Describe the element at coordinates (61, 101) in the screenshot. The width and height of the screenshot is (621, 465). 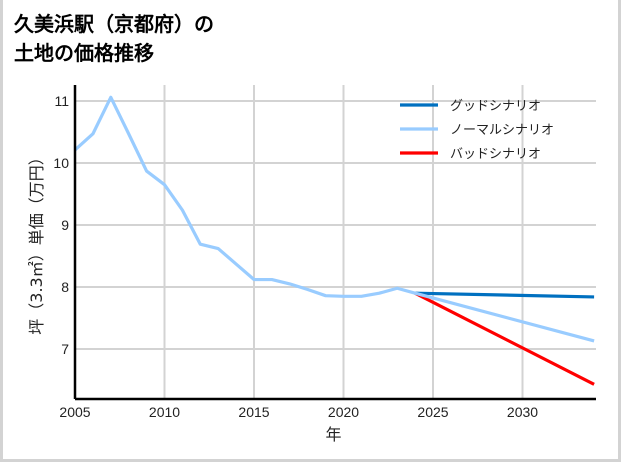
I see `y-tick-label: 11` at that location.